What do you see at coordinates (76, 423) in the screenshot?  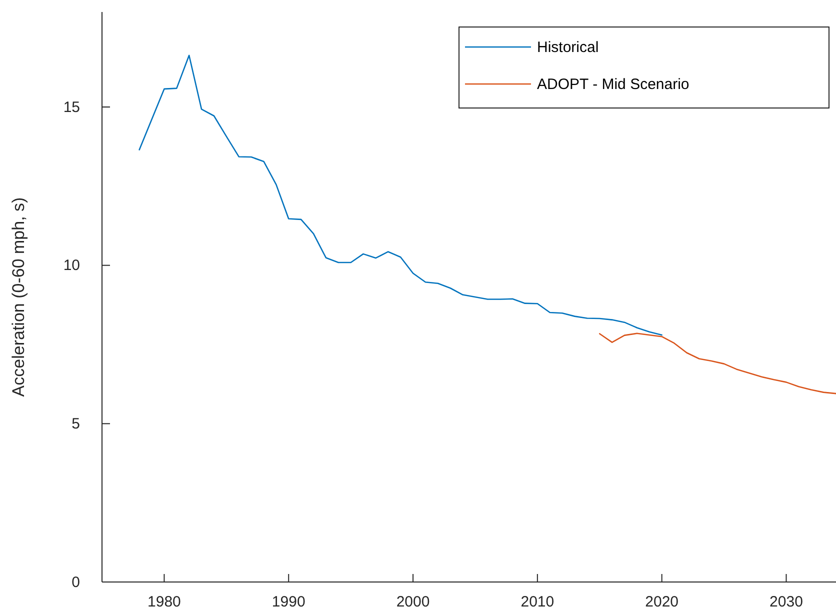 I see `y-tick-label: 5` at bounding box center [76, 423].